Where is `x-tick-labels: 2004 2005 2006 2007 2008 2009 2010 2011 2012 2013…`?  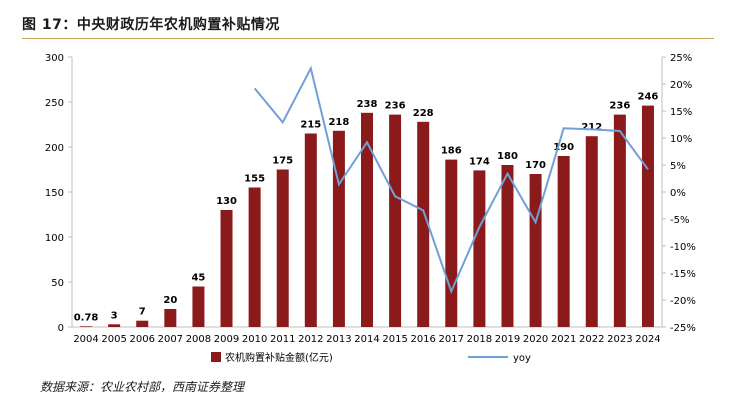 x-tick-labels: 2004 2005 2006 2007 2008 2009 2010 2011 2012 2013… is located at coordinates (366, 339).